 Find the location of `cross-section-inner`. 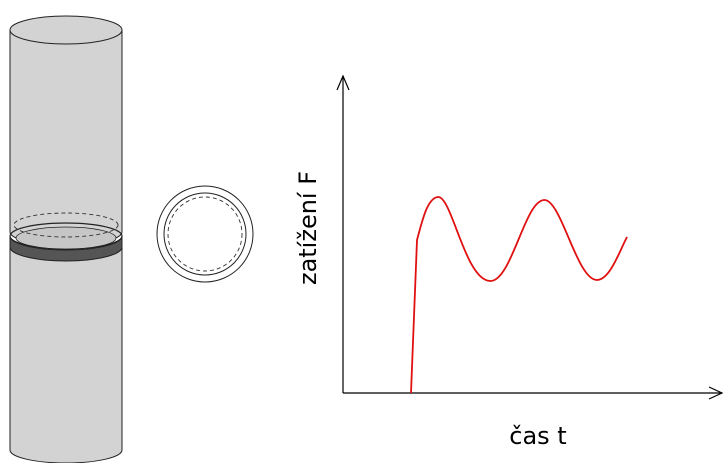

cross-section-inner is located at coordinates (205, 234).